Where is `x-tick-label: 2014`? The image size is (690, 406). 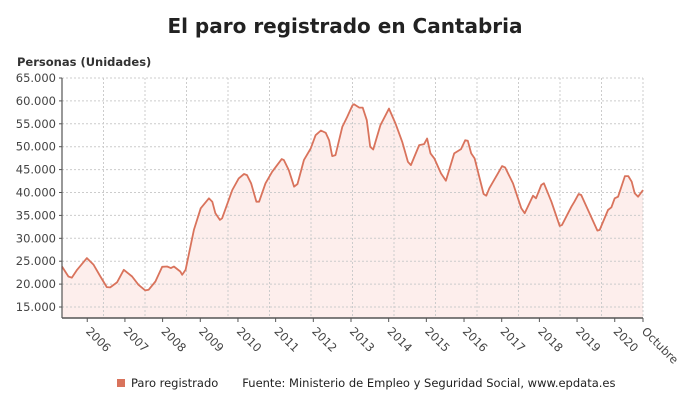 x-tick-label: 2014 is located at coordinates (400, 339).